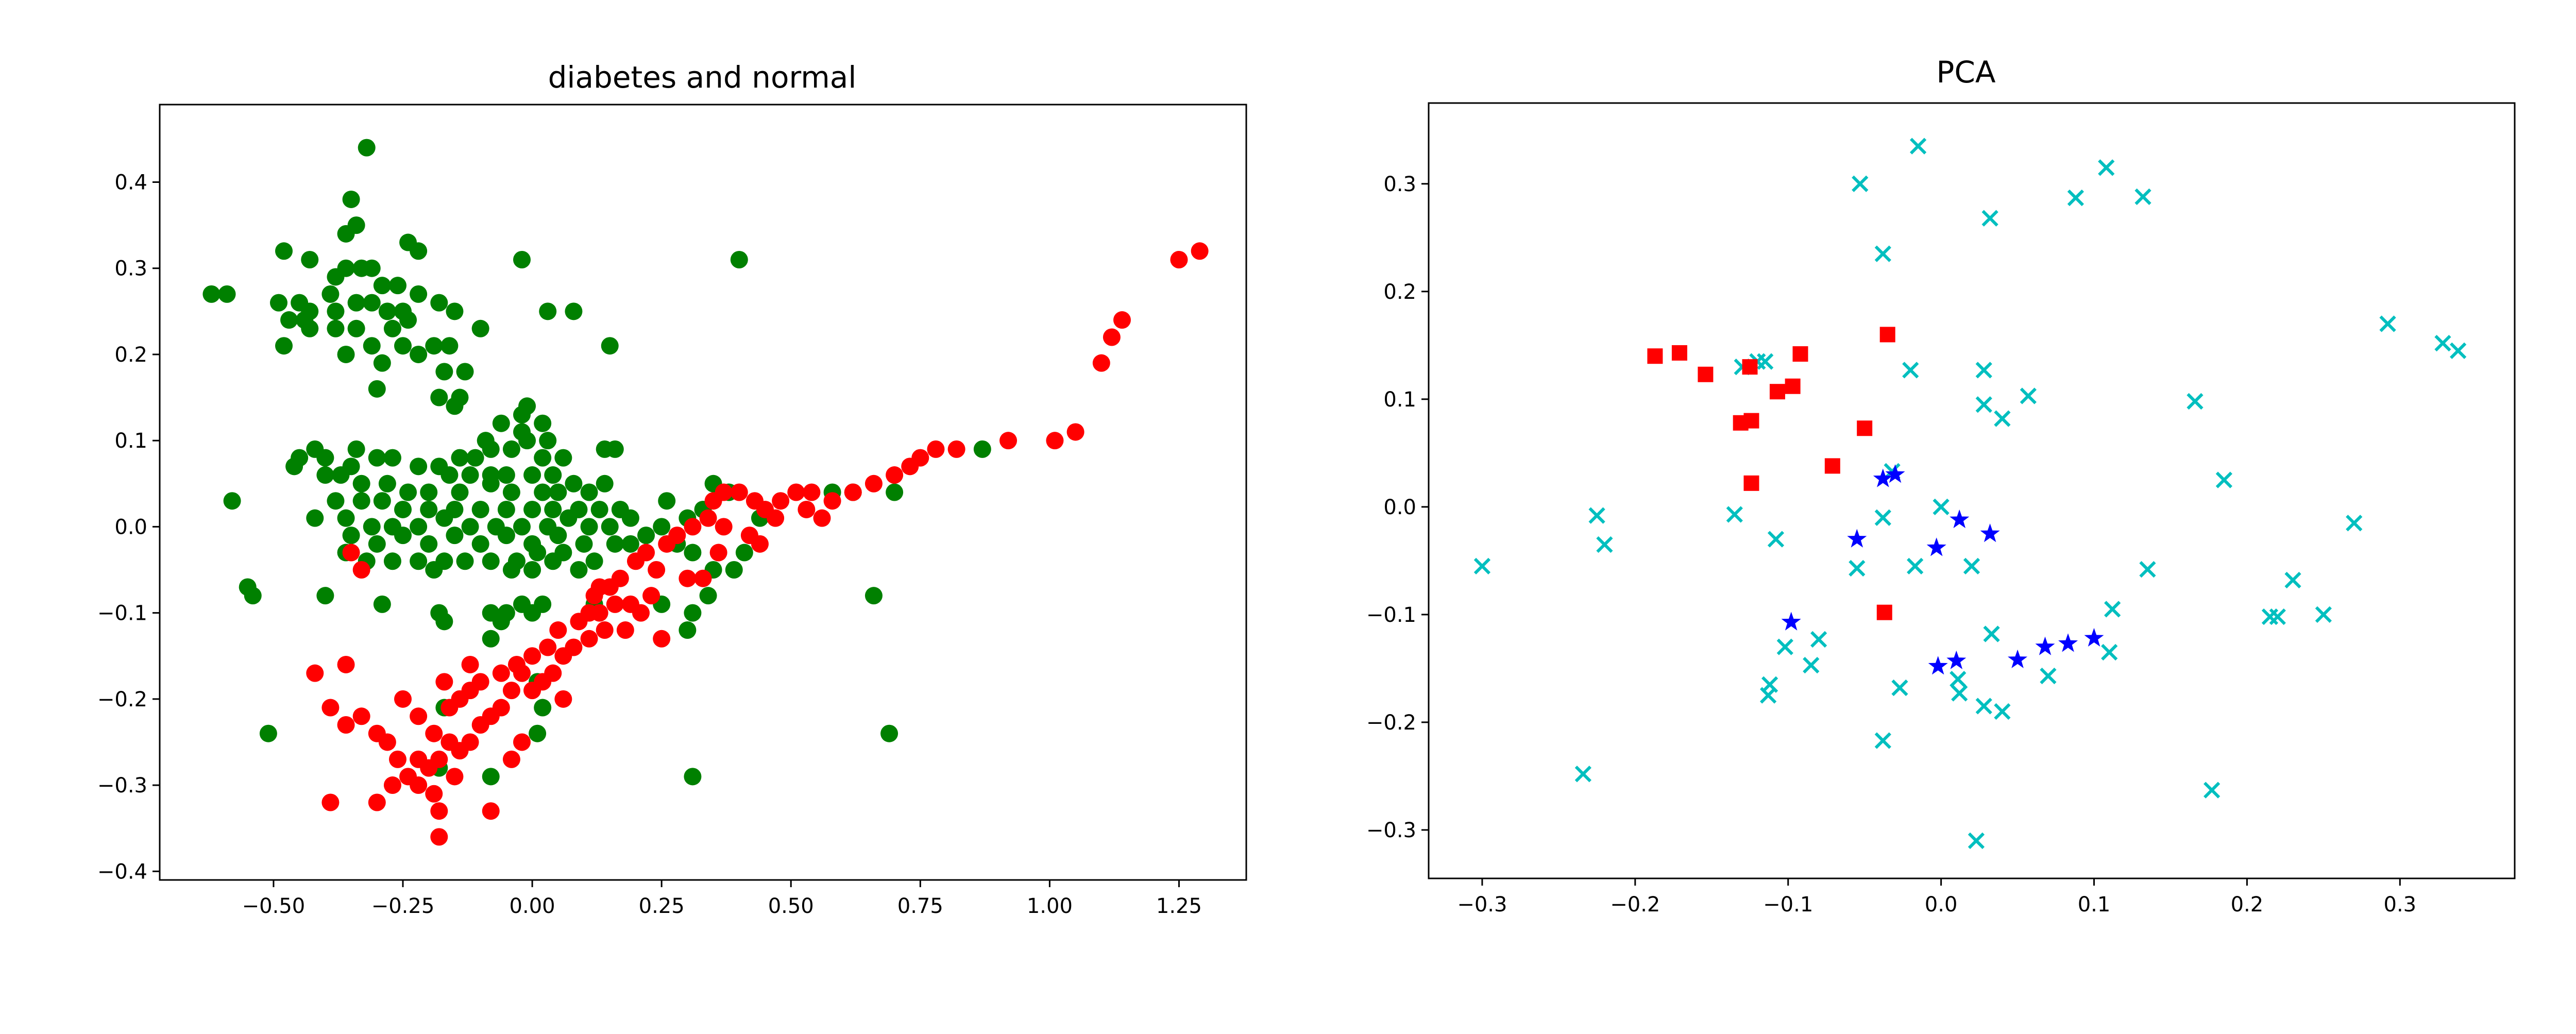 This screenshot has width=2576, height=1034. I want to click on y-tick-label: −0.1, so click(122, 614).